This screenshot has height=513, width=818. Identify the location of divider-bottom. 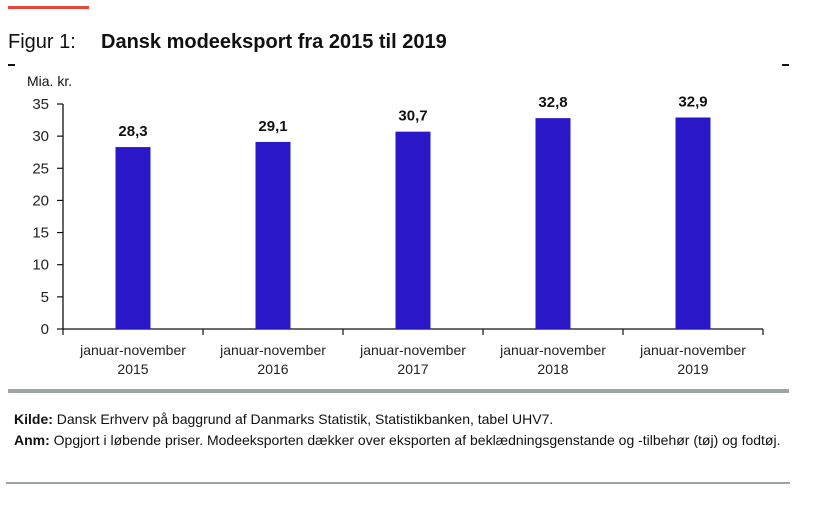
(398, 483).